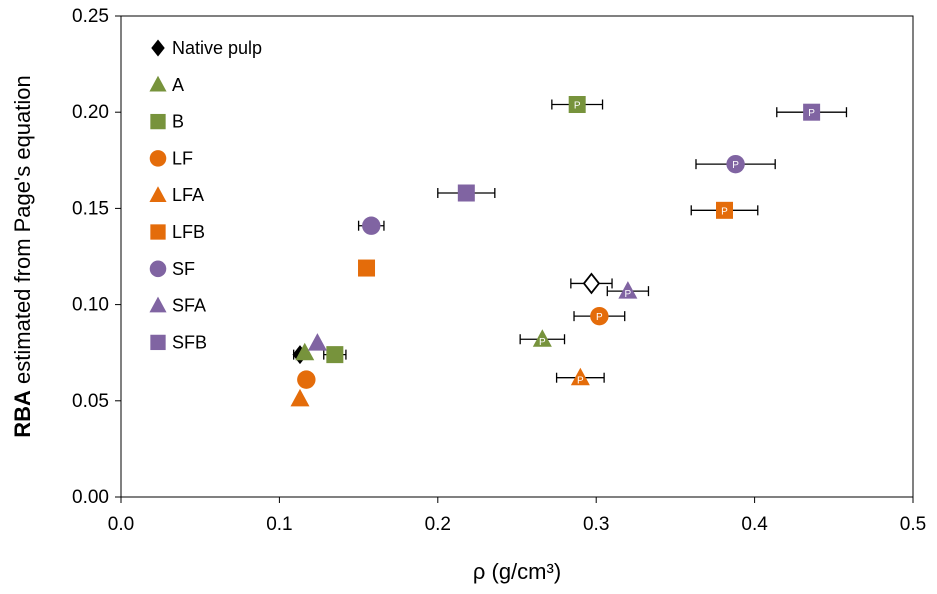 The width and height of the screenshot is (937, 594). What do you see at coordinates (205, 195) in the screenshot?
I see `legend: Native pulp AB LF LFA LFB SF SFA SFB` at bounding box center [205, 195].